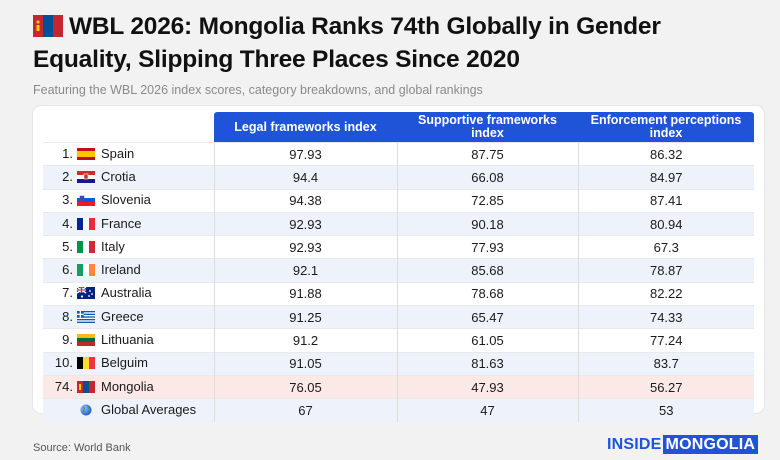  I want to click on table-row: 2. Crotia 94.4 66.08 84.97, so click(398, 177).